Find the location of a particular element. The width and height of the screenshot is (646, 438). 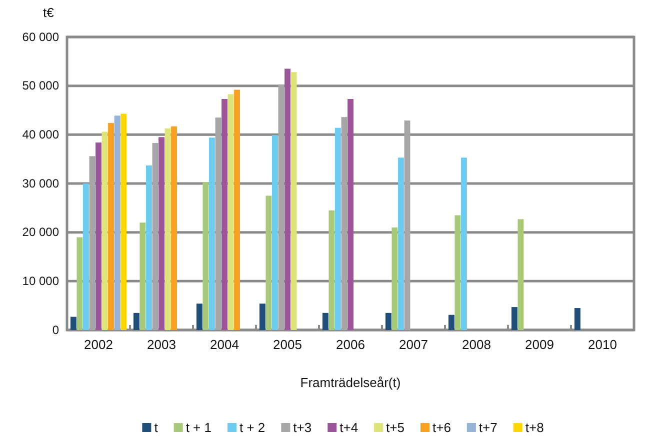

legend-label: t is located at coordinates (156, 427).